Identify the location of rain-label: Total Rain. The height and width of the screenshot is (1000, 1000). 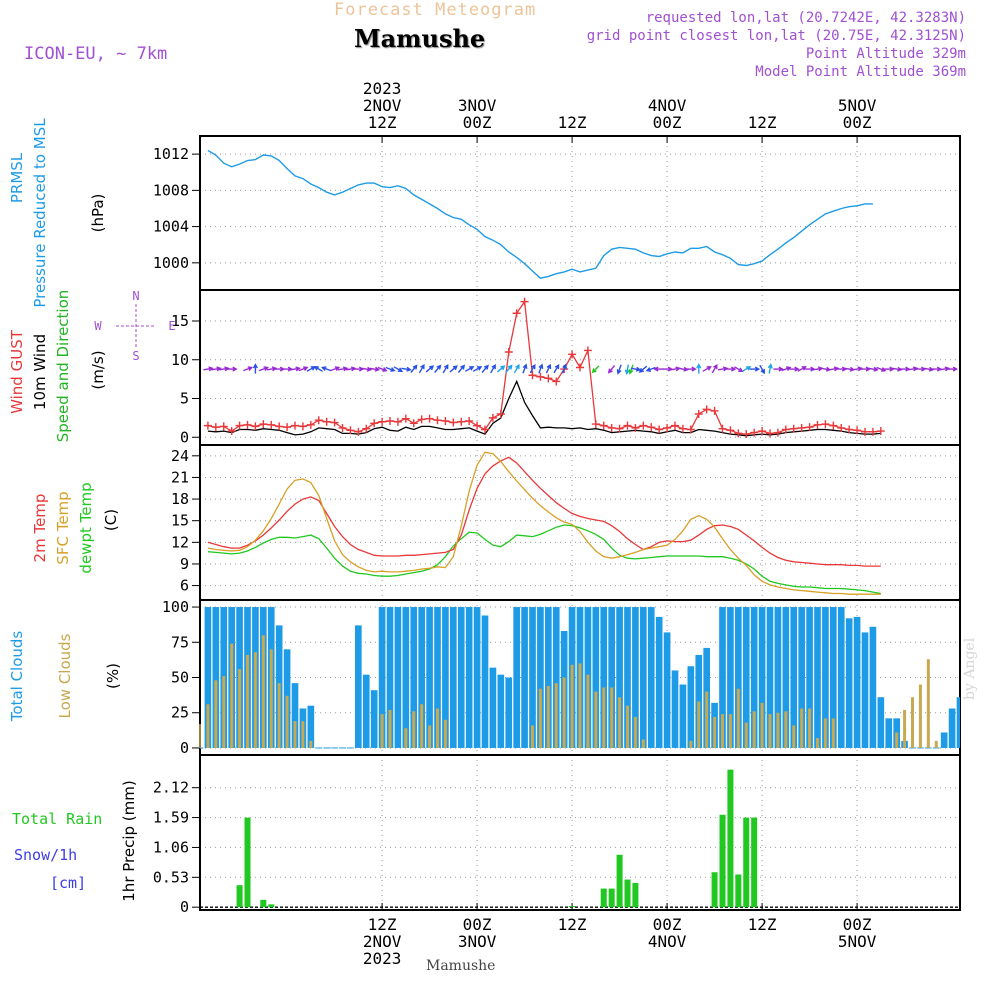
(57, 819).